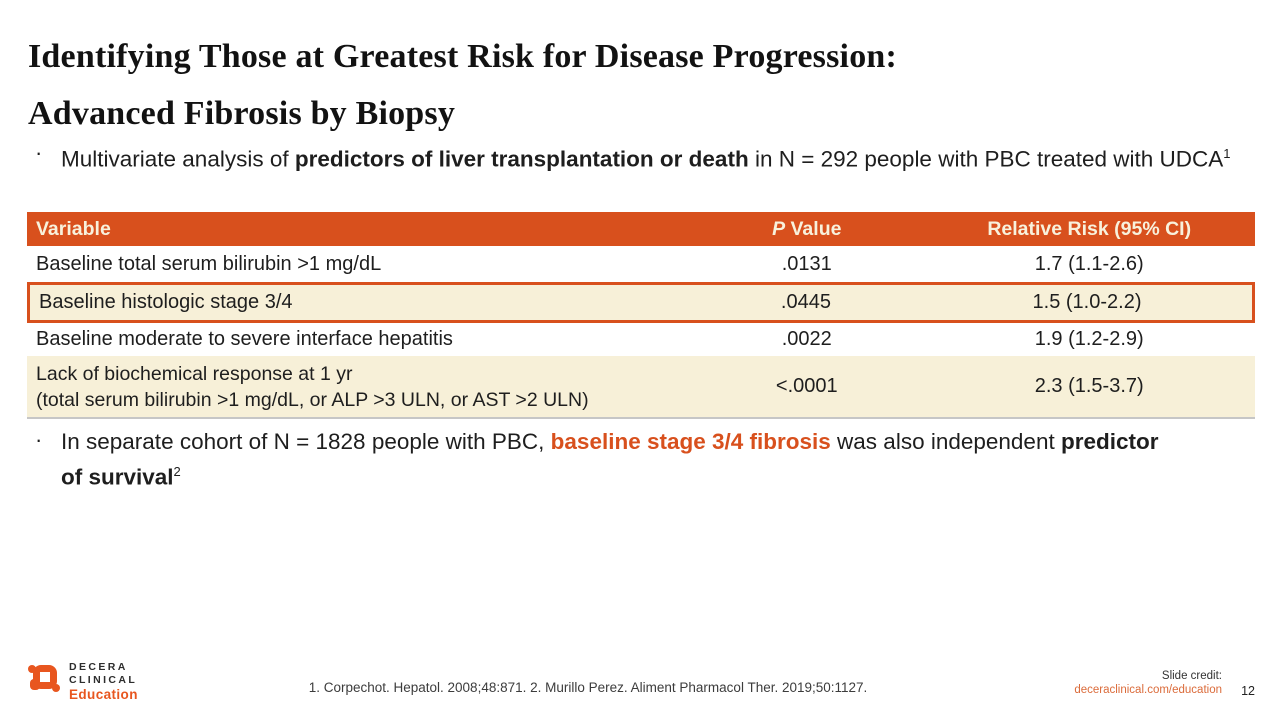 The width and height of the screenshot is (1280, 720). I want to click on bullet2-mid: was also independent, so click(945, 441).